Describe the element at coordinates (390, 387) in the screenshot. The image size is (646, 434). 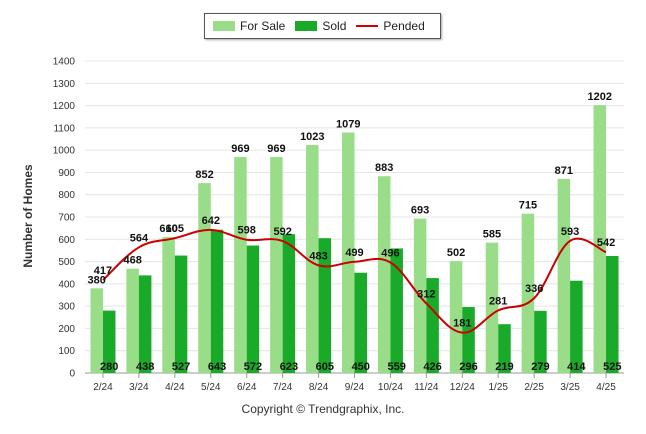
I see `x-tick-label: 10/24` at that location.